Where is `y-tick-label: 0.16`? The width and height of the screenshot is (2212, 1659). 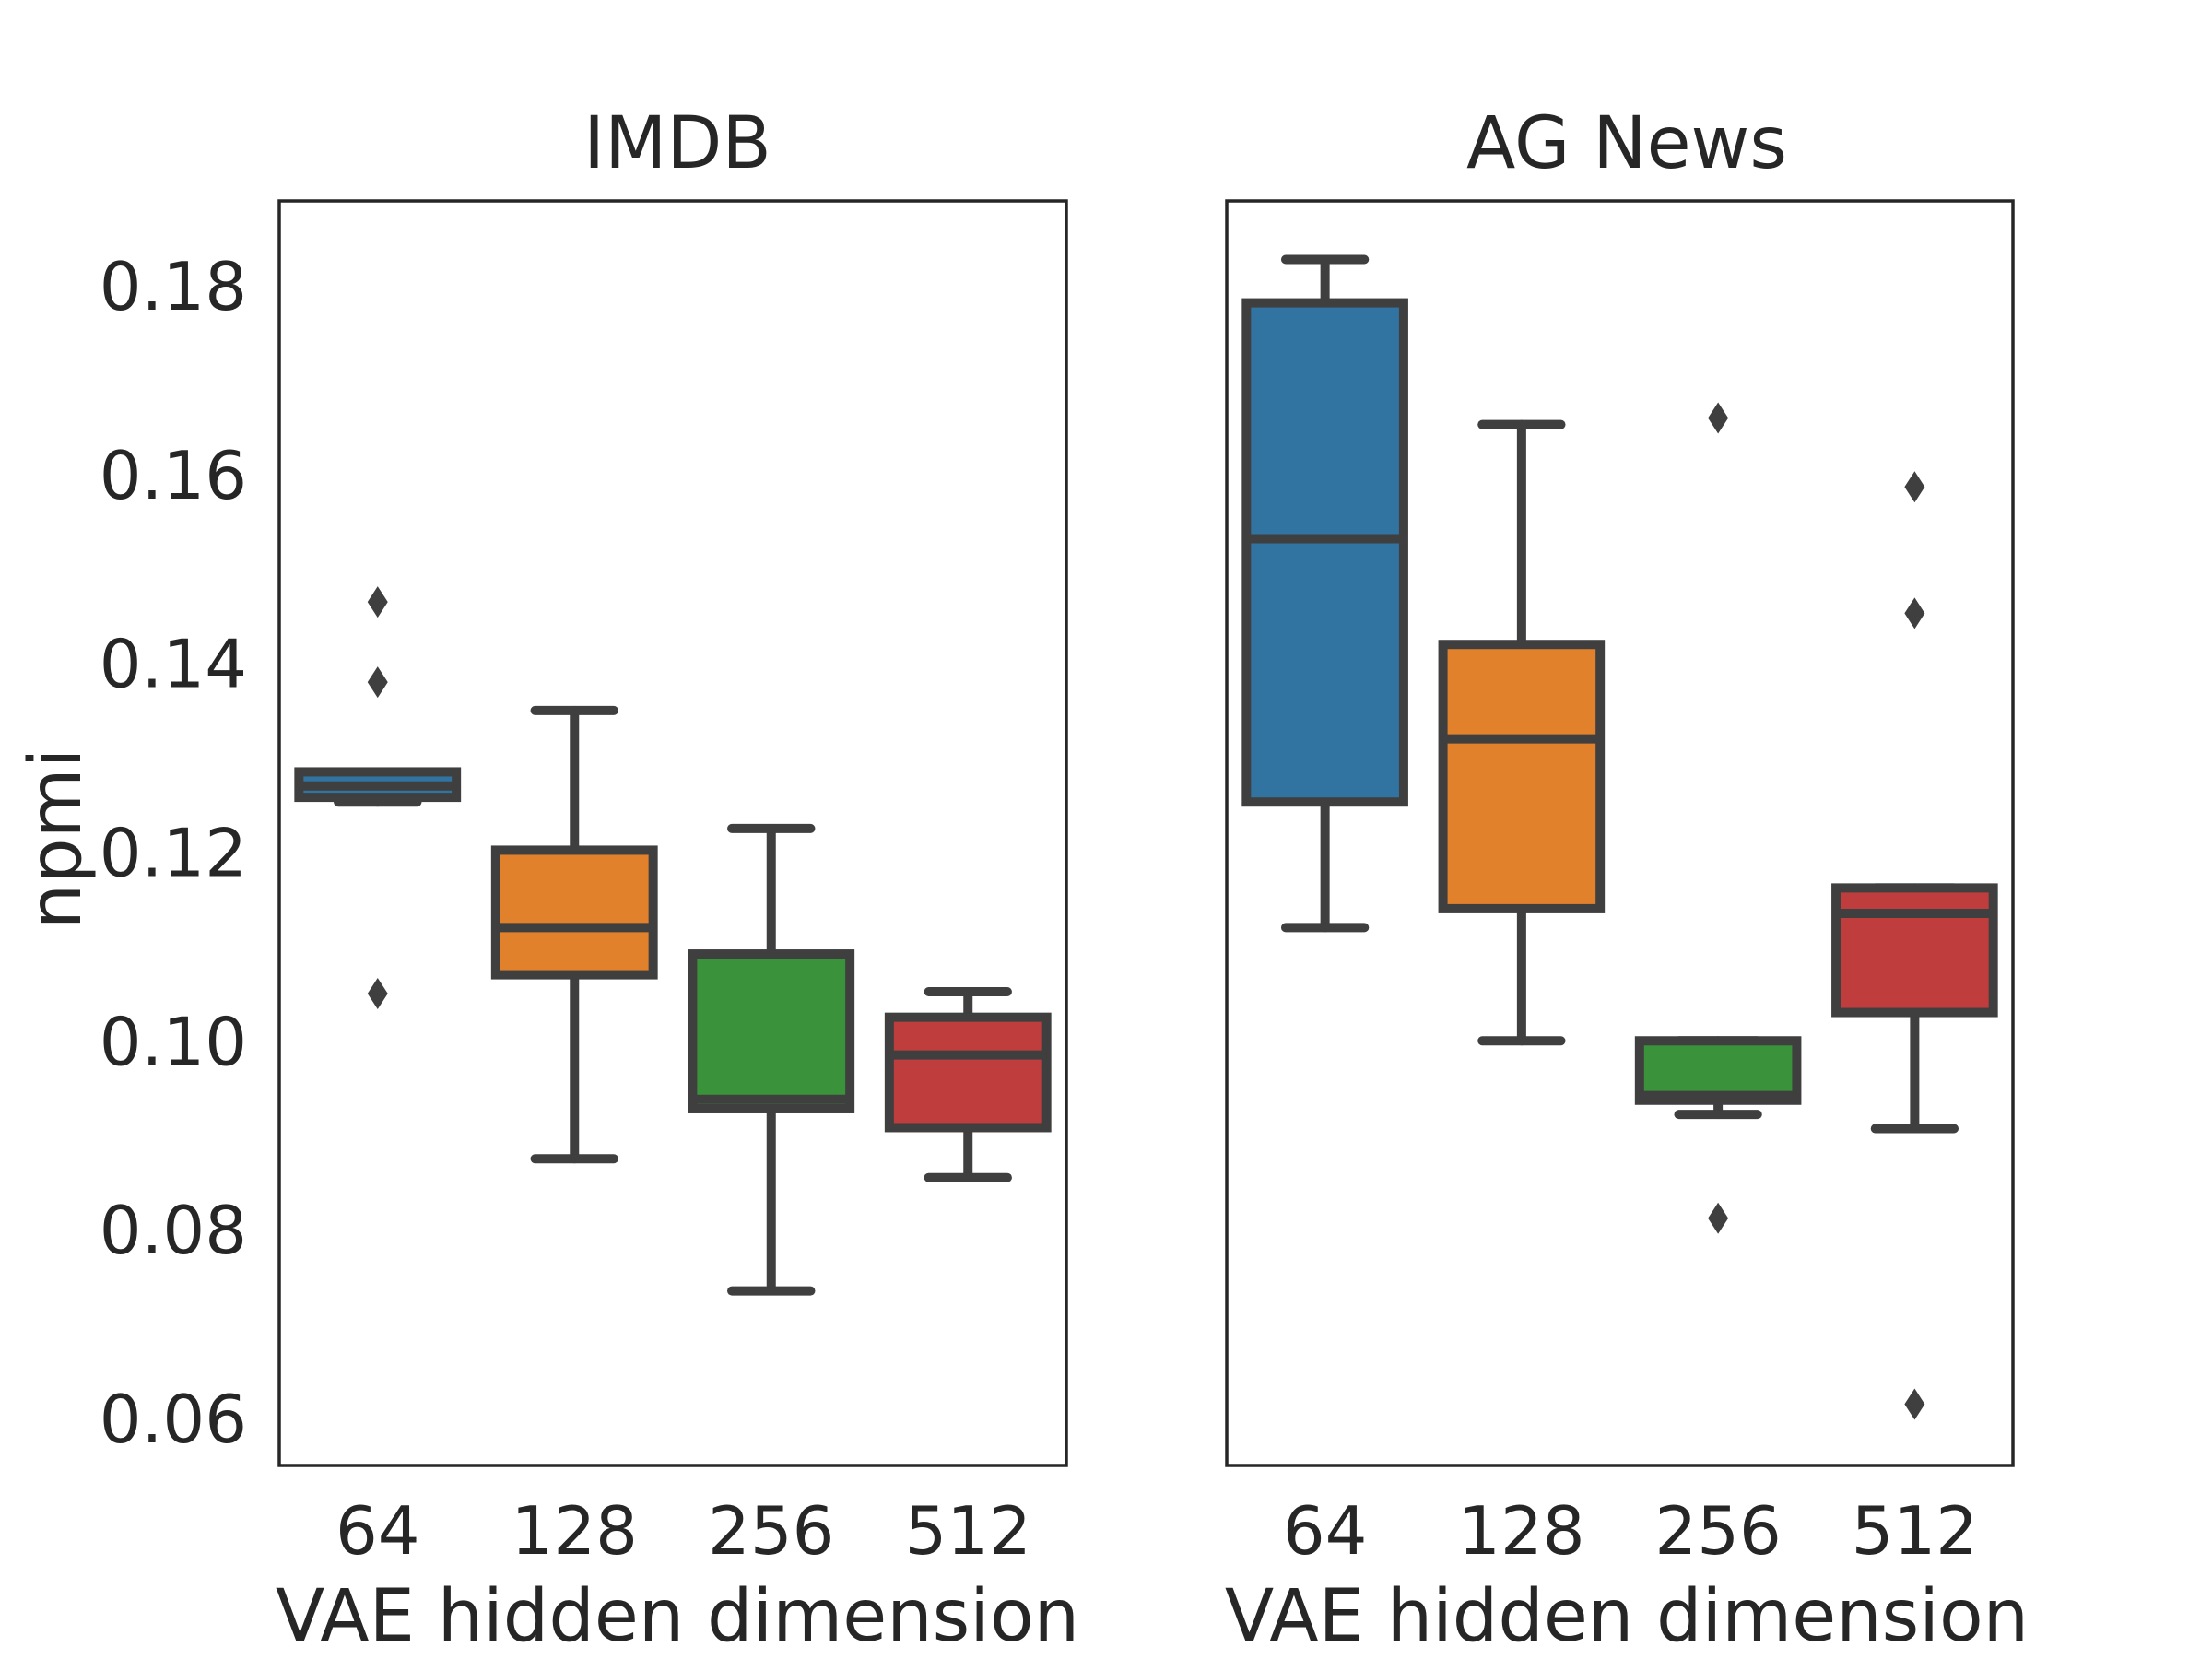 y-tick-label: 0.16 is located at coordinates (173, 475).